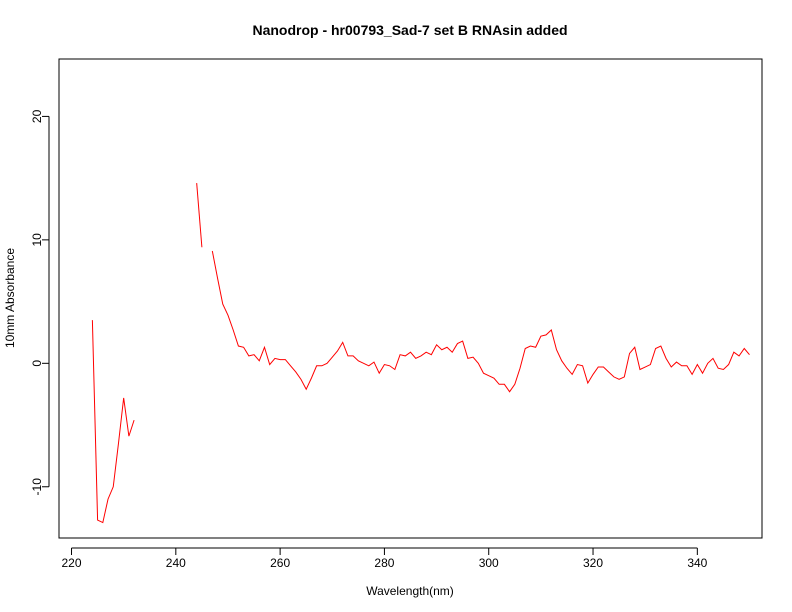  What do you see at coordinates (37, 240) in the screenshot?
I see `y-tick-label: 10` at bounding box center [37, 240].